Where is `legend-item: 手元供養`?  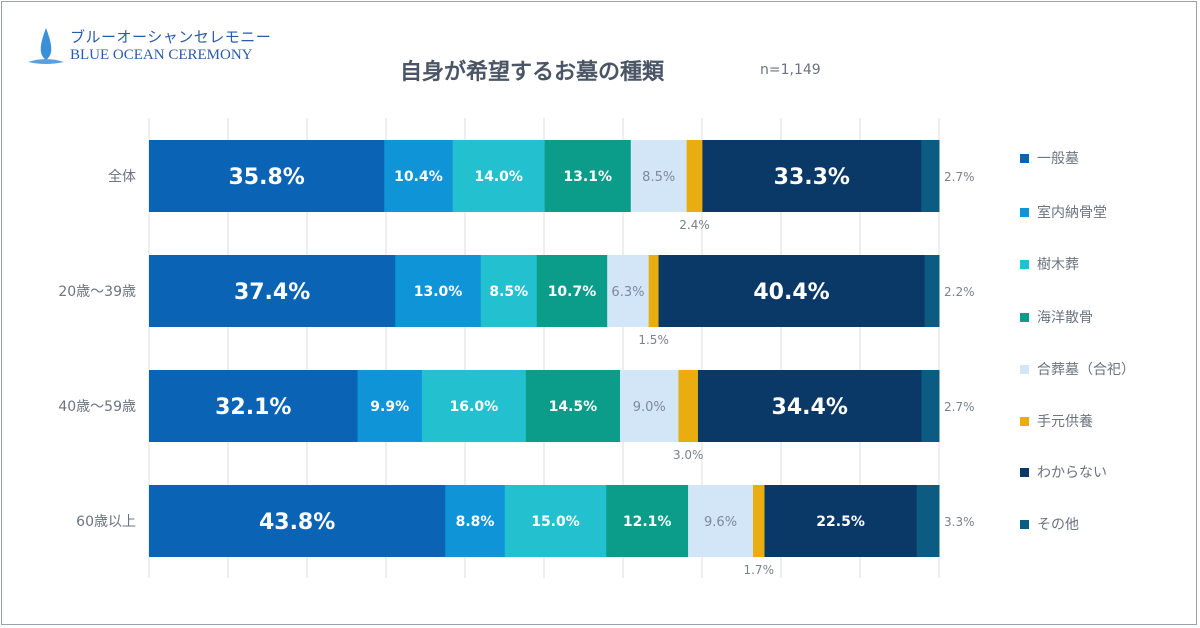
legend-item: 手元供養 is located at coordinates (1056, 421).